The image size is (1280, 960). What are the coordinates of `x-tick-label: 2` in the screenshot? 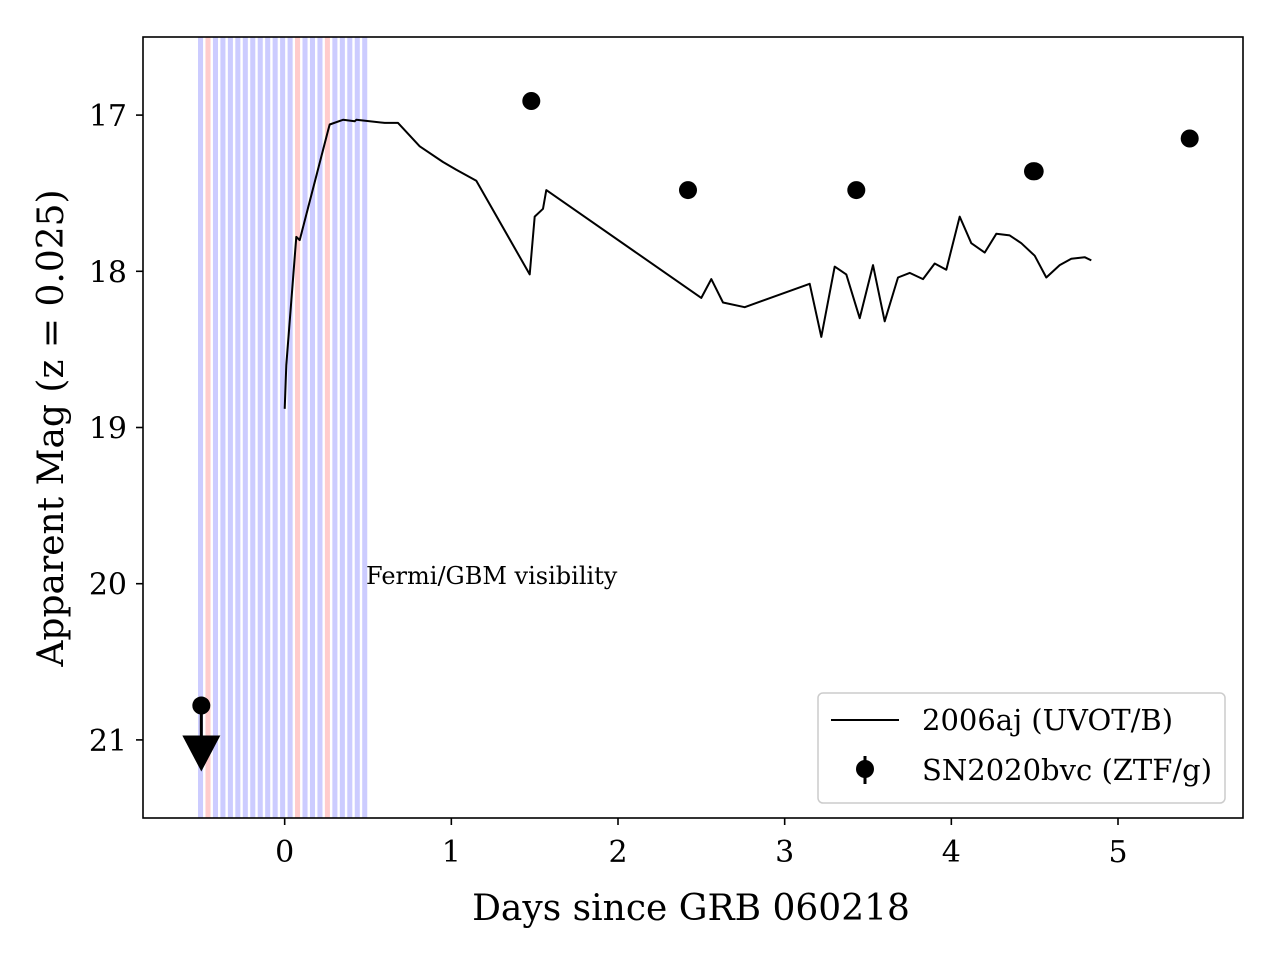 It's located at (617, 852).